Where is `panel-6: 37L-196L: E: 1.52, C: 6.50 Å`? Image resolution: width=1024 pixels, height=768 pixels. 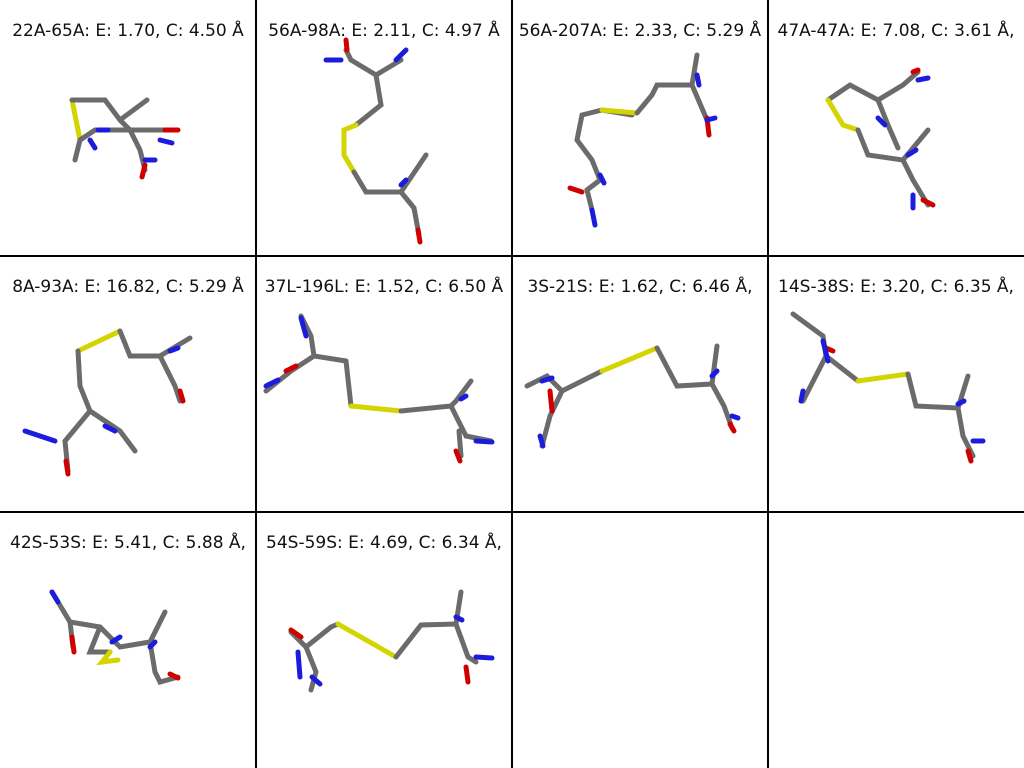 panel-6: 37L-196L: E: 1.52, C: 6.50 Å is located at coordinates (384, 384).